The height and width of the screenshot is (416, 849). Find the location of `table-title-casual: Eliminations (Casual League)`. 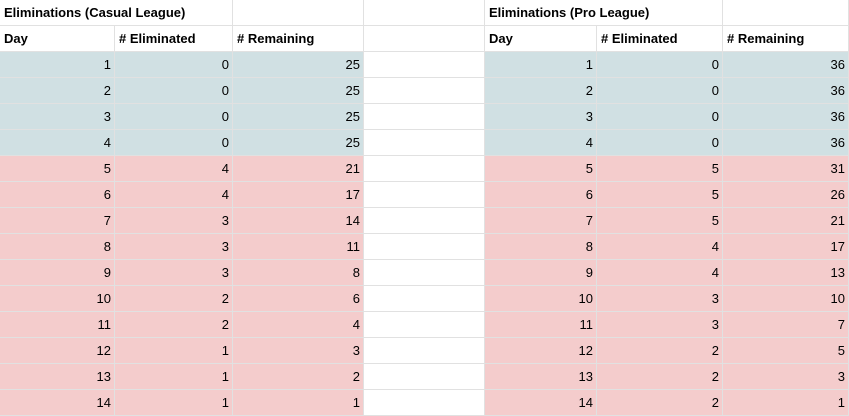

table-title-casual: Eliminations (Casual League) is located at coordinates (116, 13).